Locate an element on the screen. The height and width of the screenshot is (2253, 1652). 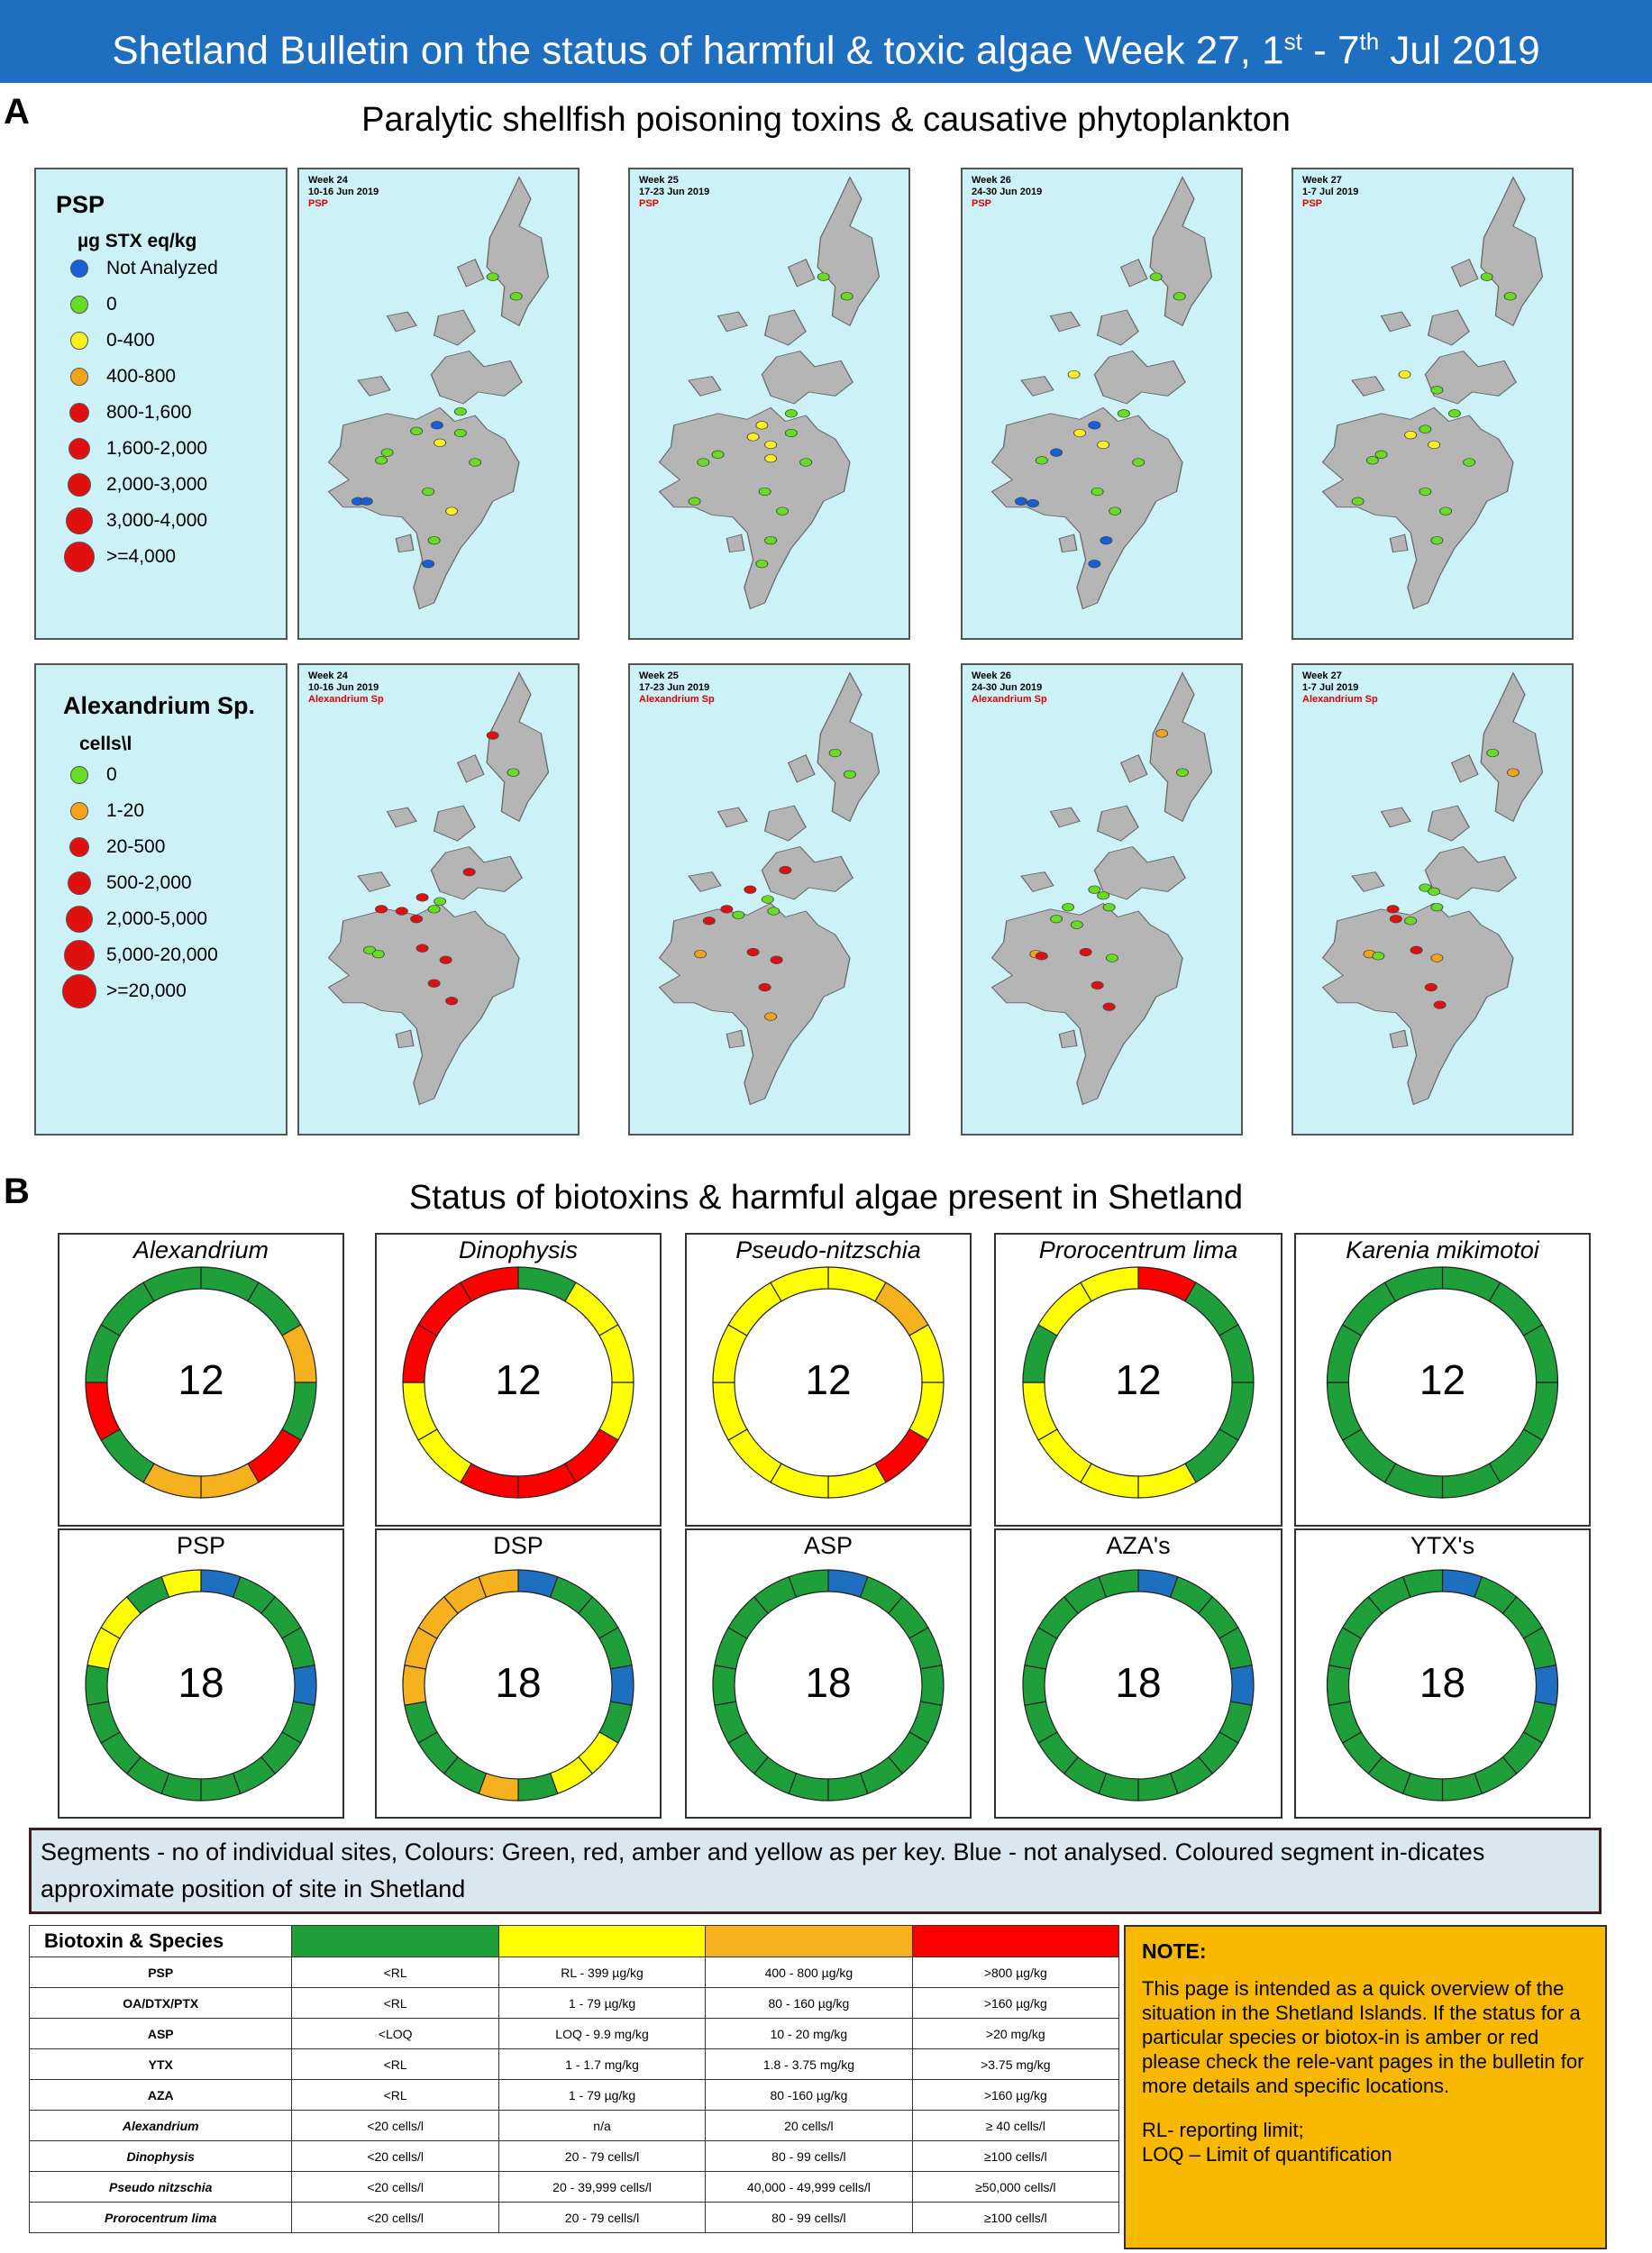
key-cell: 20 - 79 cells/l is located at coordinates (602, 2156).